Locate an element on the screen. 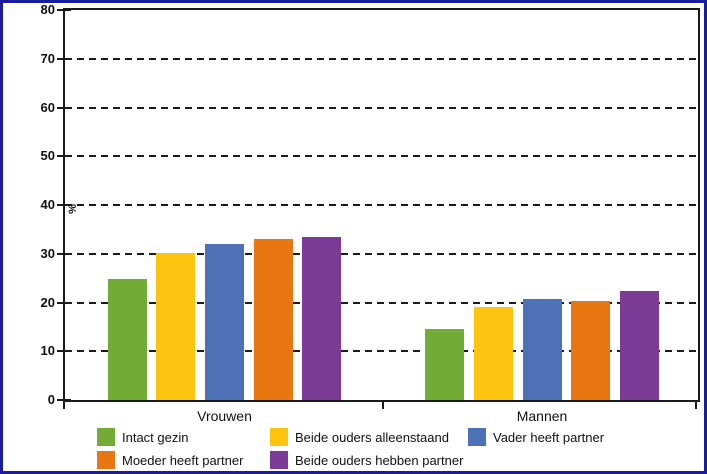  y-tick-label-30: 30 is located at coordinates (47, 253).